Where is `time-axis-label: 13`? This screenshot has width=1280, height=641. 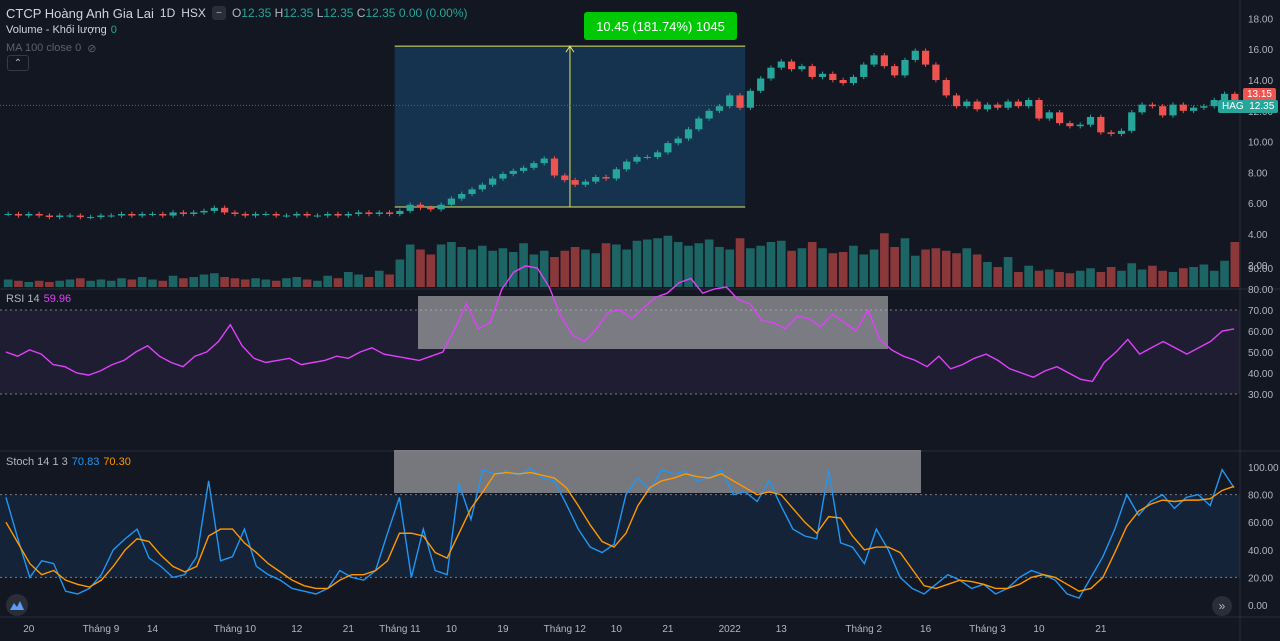 time-axis-label: 13 is located at coordinates (782, 629).